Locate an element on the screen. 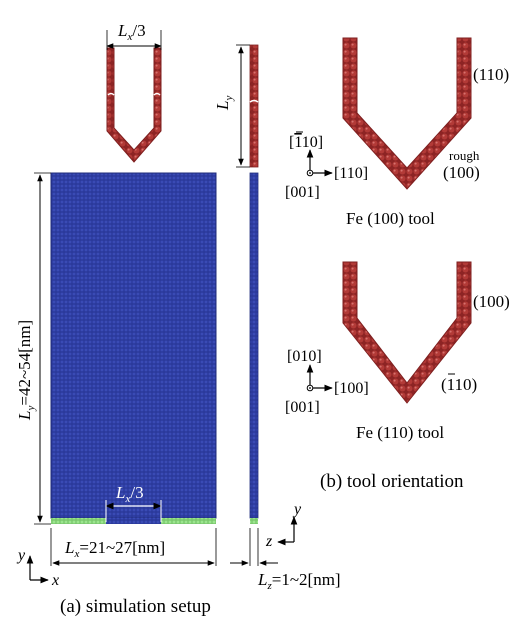  lz-main-range: =1~2[nm] is located at coordinates (306, 579).